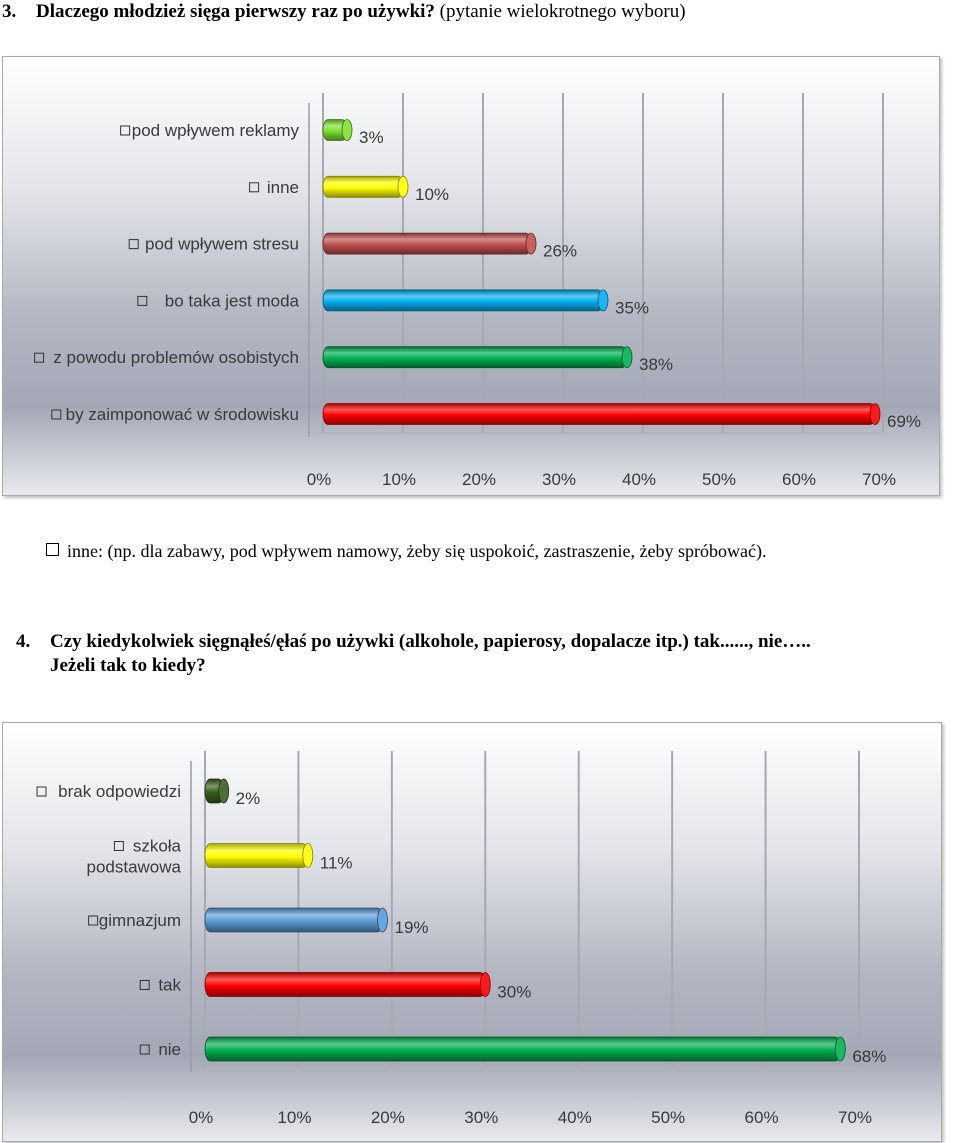 The height and width of the screenshot is (1143, 960). Describe the element at coordinates (869, 1056) in the screenshot. I see `data-label: 68%` at that location.